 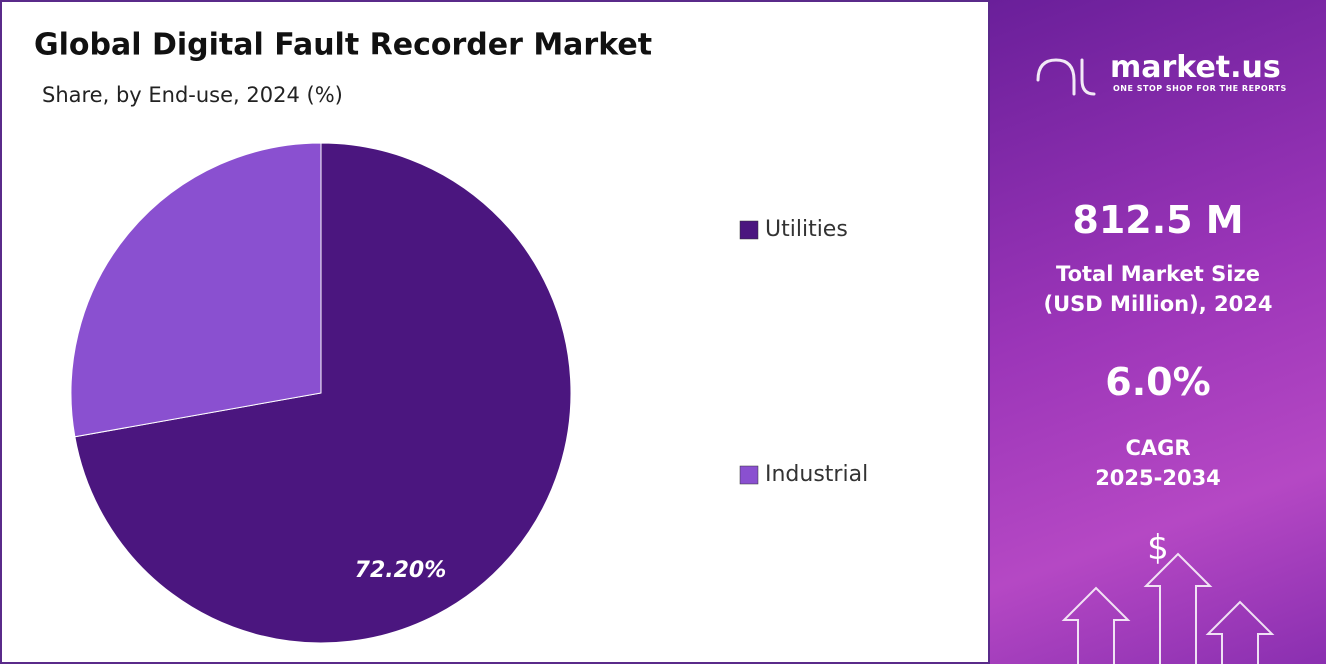 What do you see at coordinates (343, 45) in the screenshot?
I see `chart-title: Global Digital Fault Recorder Market` at bounding box center [343, 45].